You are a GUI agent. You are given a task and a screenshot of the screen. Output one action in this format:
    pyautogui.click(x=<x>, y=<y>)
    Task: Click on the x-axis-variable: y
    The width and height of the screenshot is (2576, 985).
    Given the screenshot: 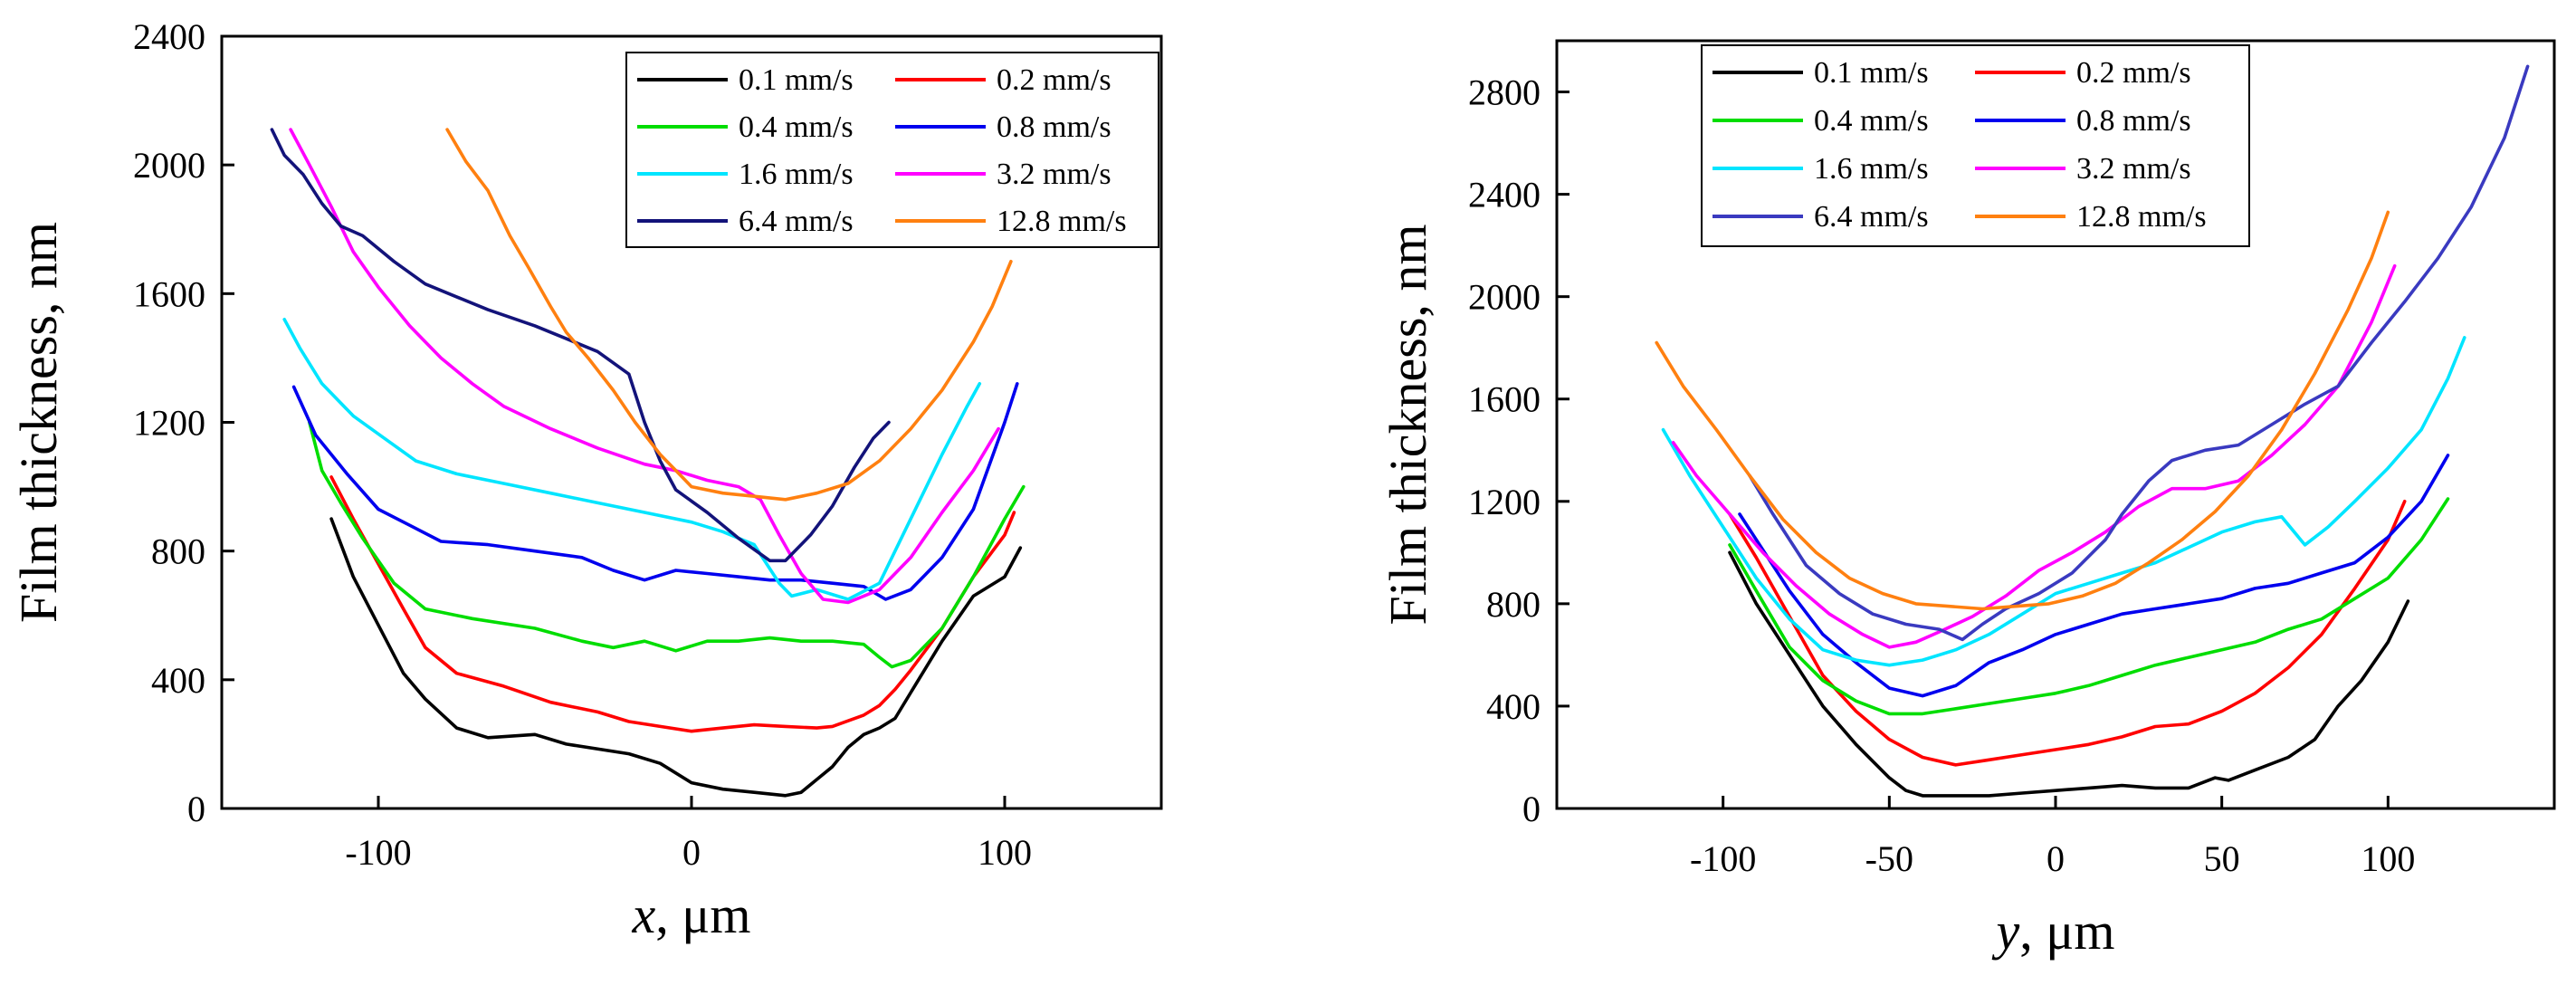 What is the action you would take?
    pyautogui.click(x=2006, y=932)
    